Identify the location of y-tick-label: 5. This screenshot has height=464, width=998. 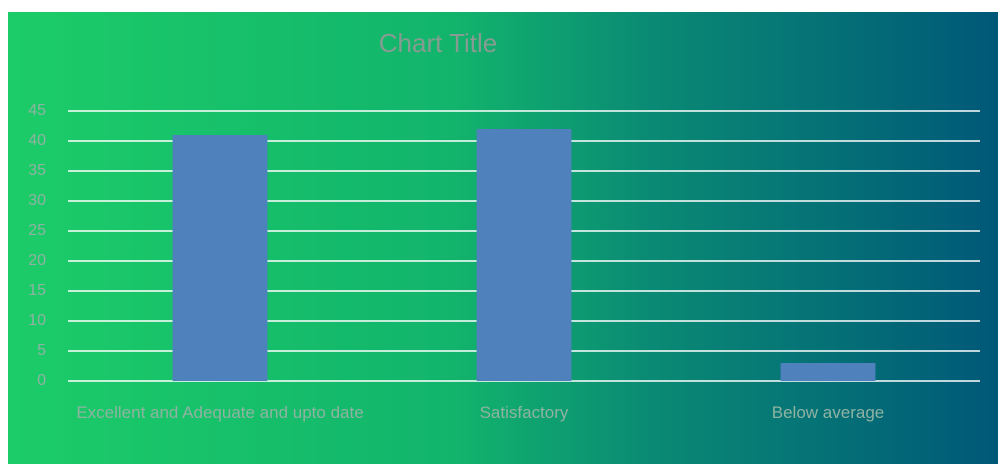
(41, 350).